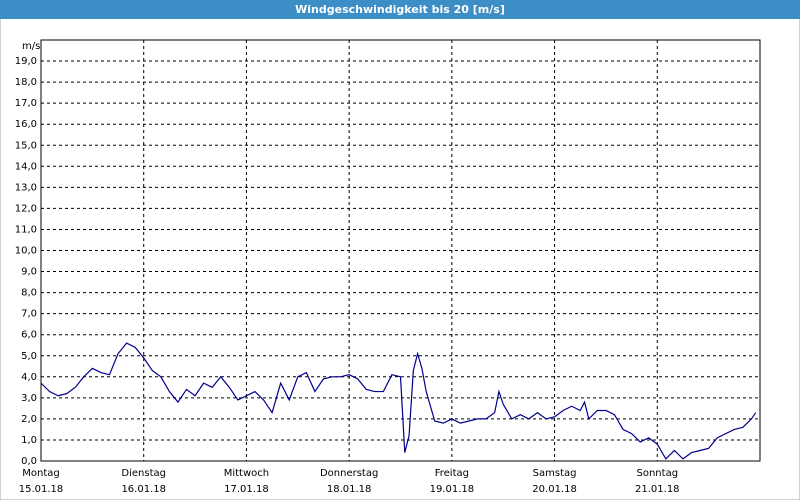 This screenshot has height=504, width=800. What do you see at coordinates (246, 489) in the screenshot?
I see `x-tick-date: 17.01.18` at bounding box center [246, 489].